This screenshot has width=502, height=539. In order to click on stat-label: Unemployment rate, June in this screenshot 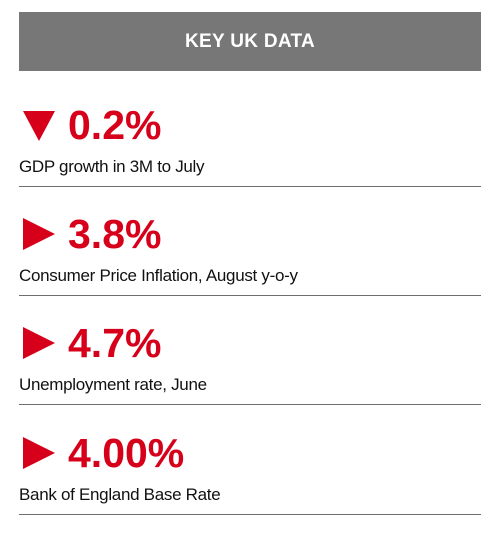, I will do `click(113, 384)`.